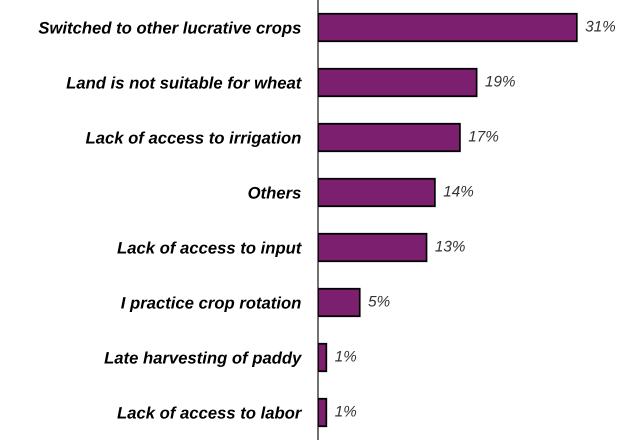  What do you see at coordinates (209, 412) in the screenshot?
I see `y-tick-label: Lack of access to labor` at bounding box center [209, 412].